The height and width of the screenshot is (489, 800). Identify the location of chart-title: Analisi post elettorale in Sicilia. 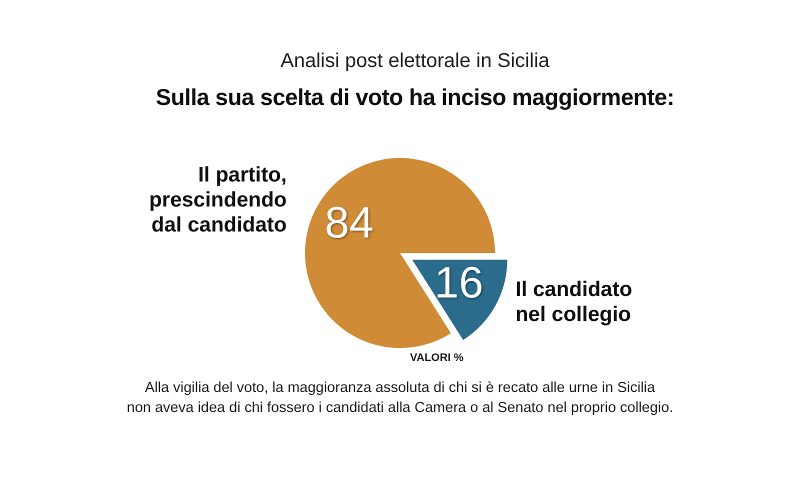
(415, 61).